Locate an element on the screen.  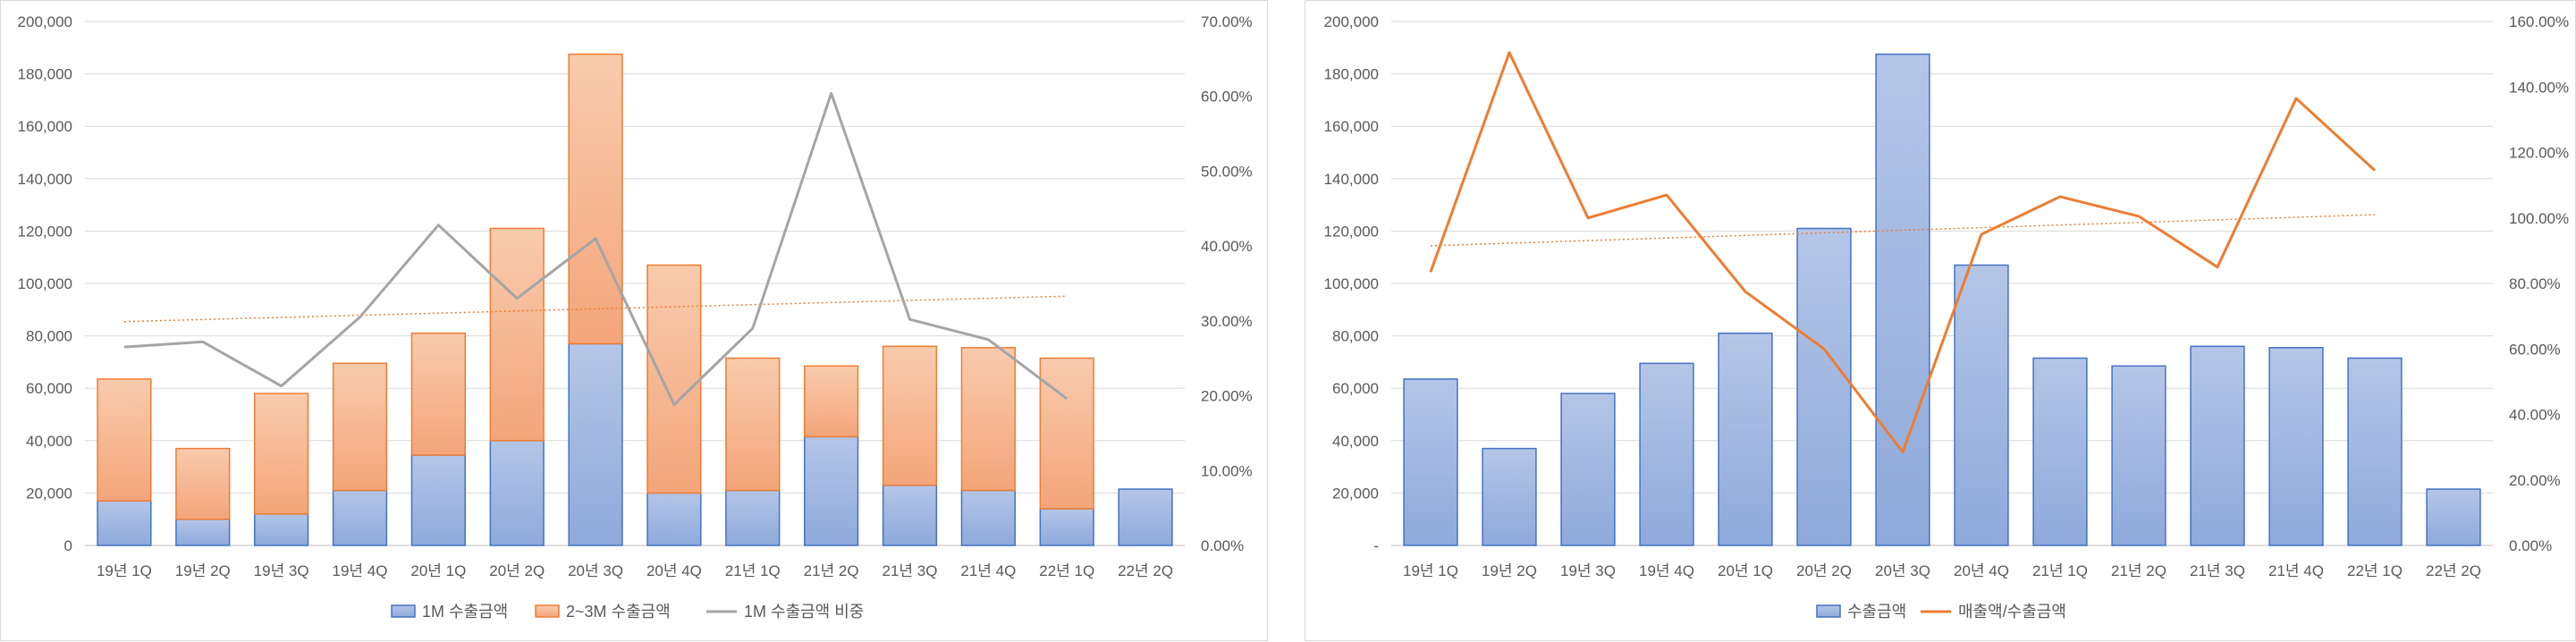
y-right-tick-label: 100.00% is located at coordinates (2539, 219).